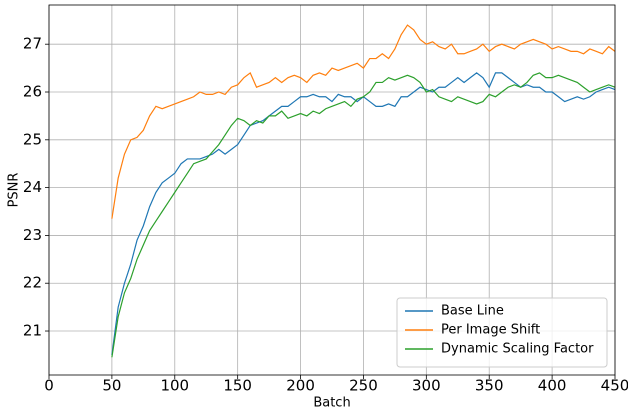 The height and width of the screenshot is (411, 628). Describe the element at coordinates (32, 187) in the screenshot. I see `y-tick-label: 24` at that location.